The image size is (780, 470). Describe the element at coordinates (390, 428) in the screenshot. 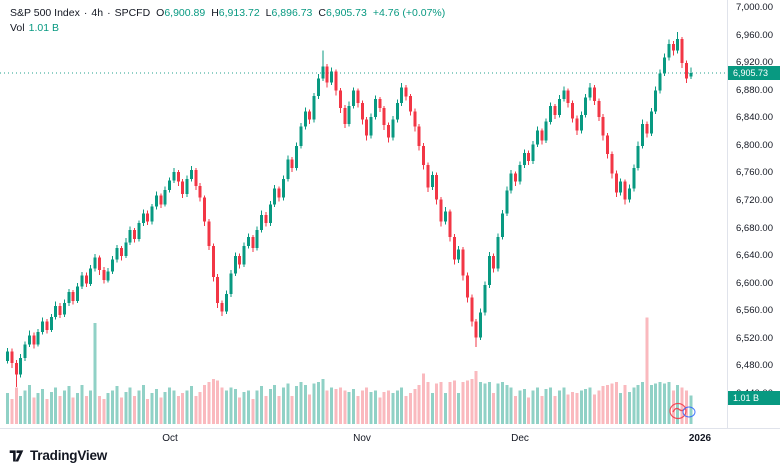

I see `time-axis-separator` at that location.